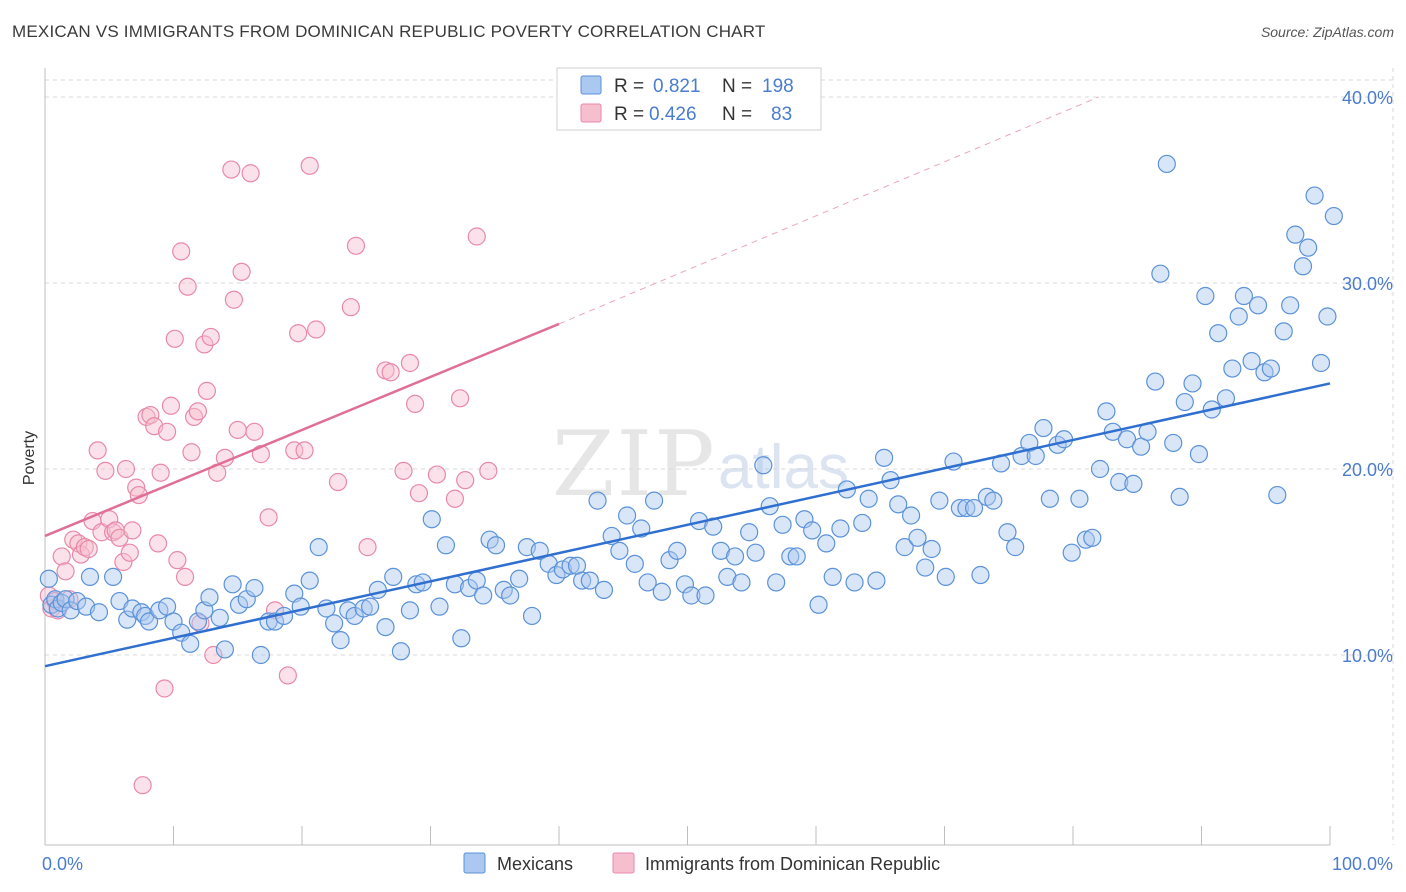 Image resolution: width=1406 pixels, height=892 pixels. What do you see at coordinates (62, 864) in the screenshot?
I see `x-tick-label: 0.0%` at bounding box center [62, 864].